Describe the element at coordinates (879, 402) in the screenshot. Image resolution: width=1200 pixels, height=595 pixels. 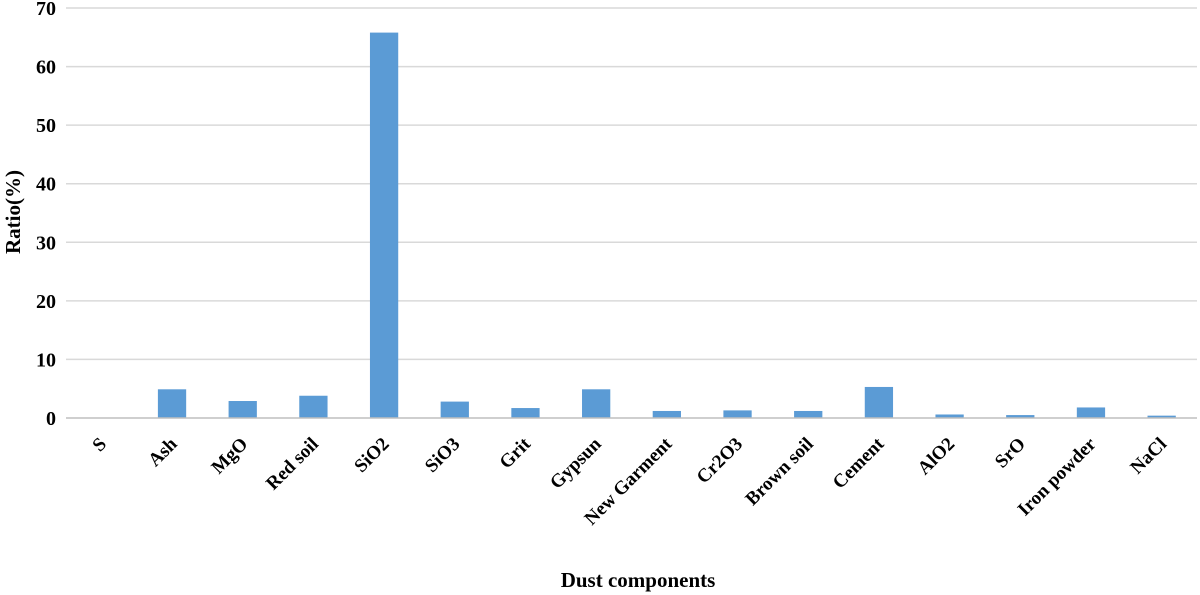
I see `bar-cement` at that location.